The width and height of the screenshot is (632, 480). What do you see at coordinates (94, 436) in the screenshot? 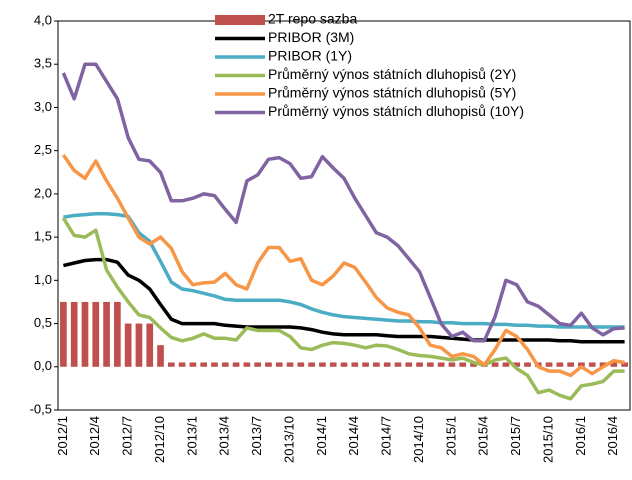
I see `x-tick-label: 2012/4` at bounding box center [94, 436].